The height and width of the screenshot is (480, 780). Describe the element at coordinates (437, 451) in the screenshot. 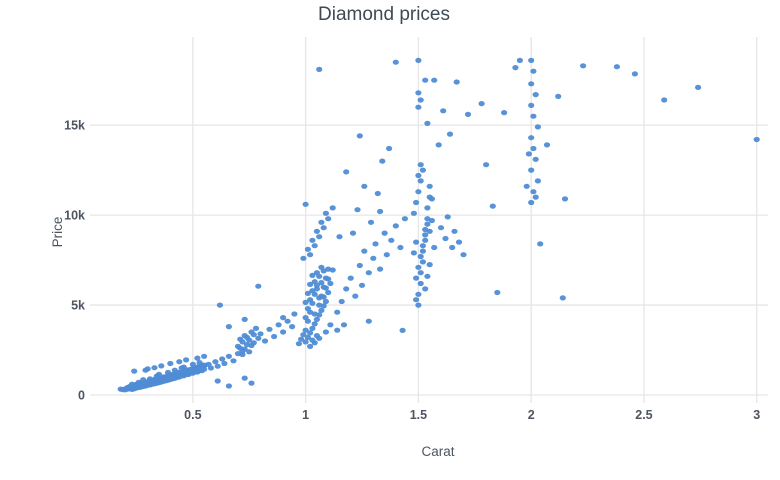

I see `x-axis-title: Carat` at that location.